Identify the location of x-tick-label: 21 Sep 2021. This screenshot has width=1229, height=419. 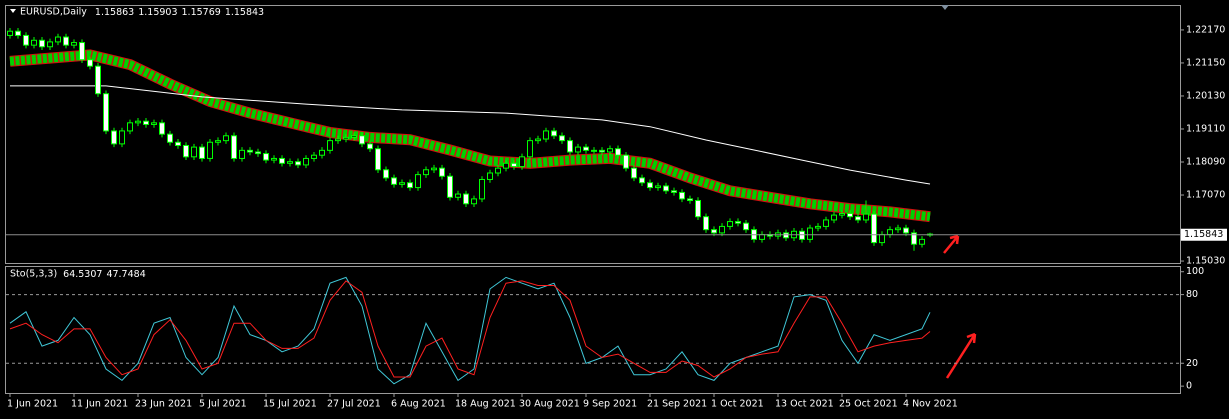
(677, 404).